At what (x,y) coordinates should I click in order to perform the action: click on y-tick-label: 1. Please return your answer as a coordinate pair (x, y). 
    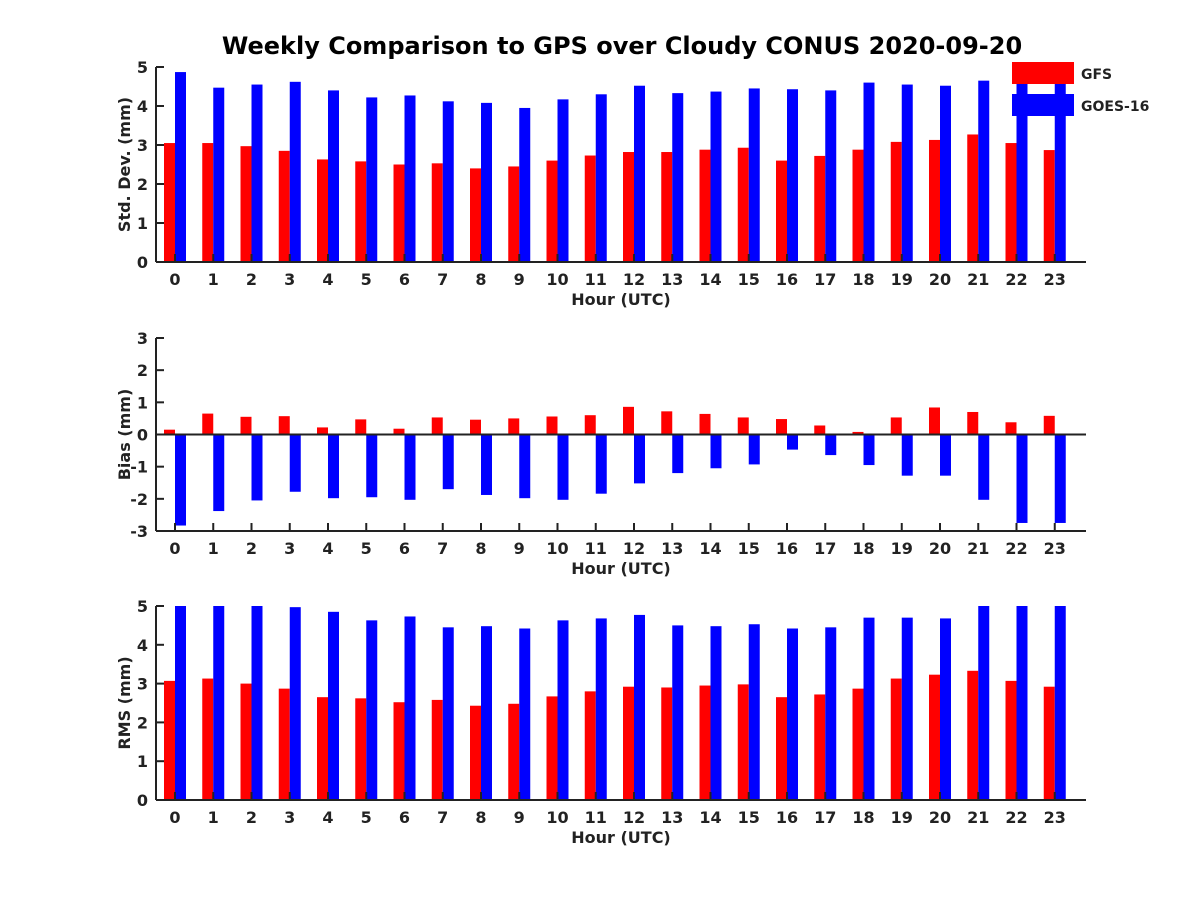
    Looking at the image, I should click on (142, 761).